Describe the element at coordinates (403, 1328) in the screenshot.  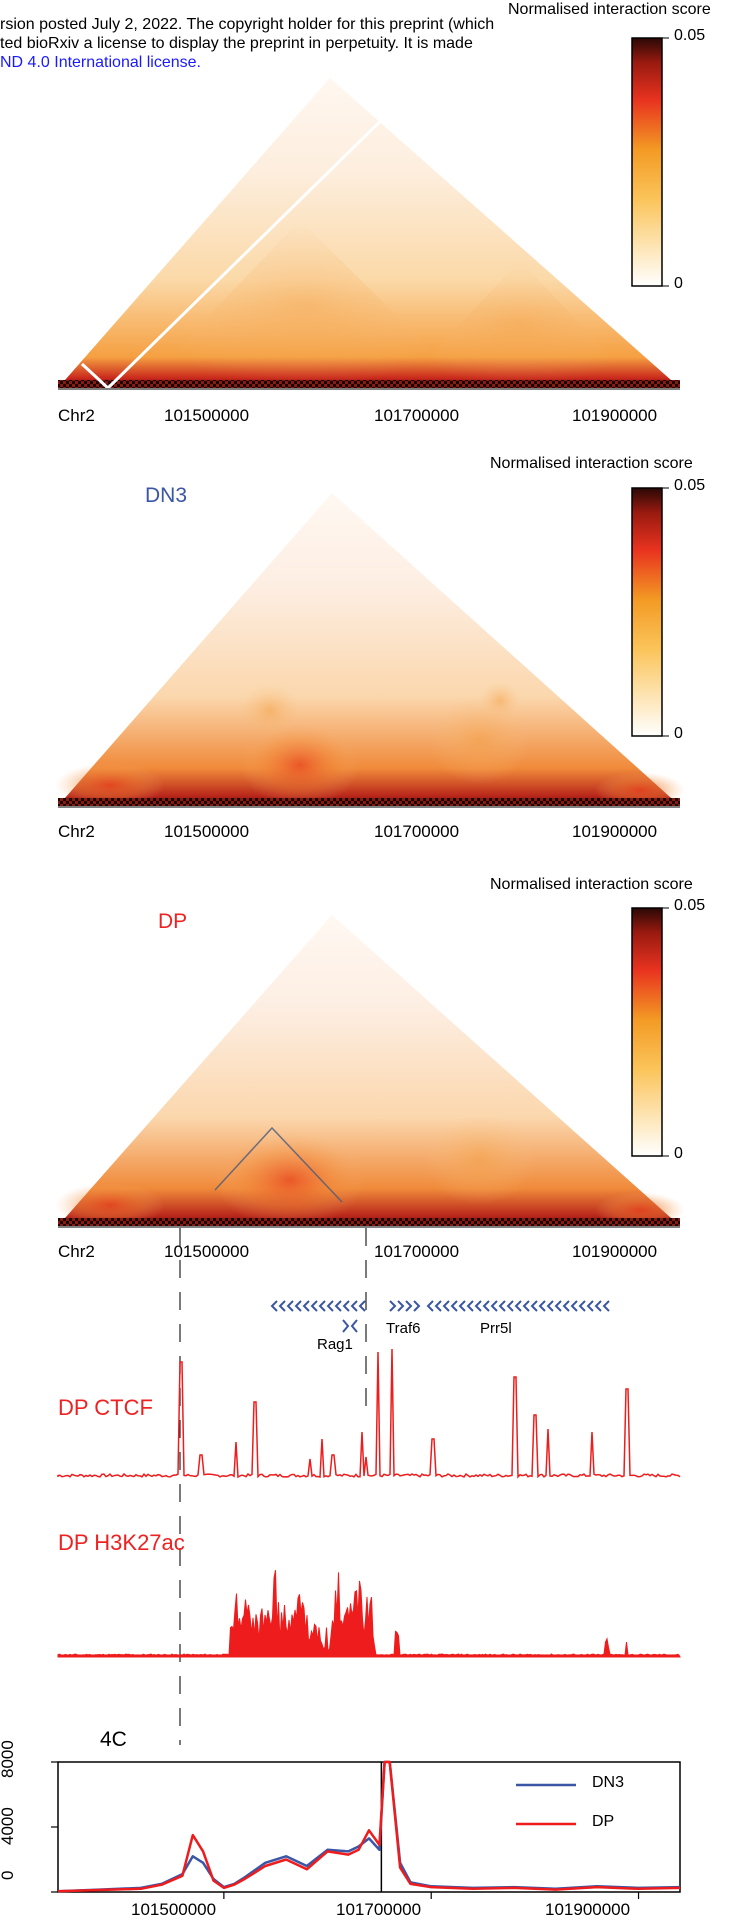
I see `gene-label-traf6: Traf6` at that location.